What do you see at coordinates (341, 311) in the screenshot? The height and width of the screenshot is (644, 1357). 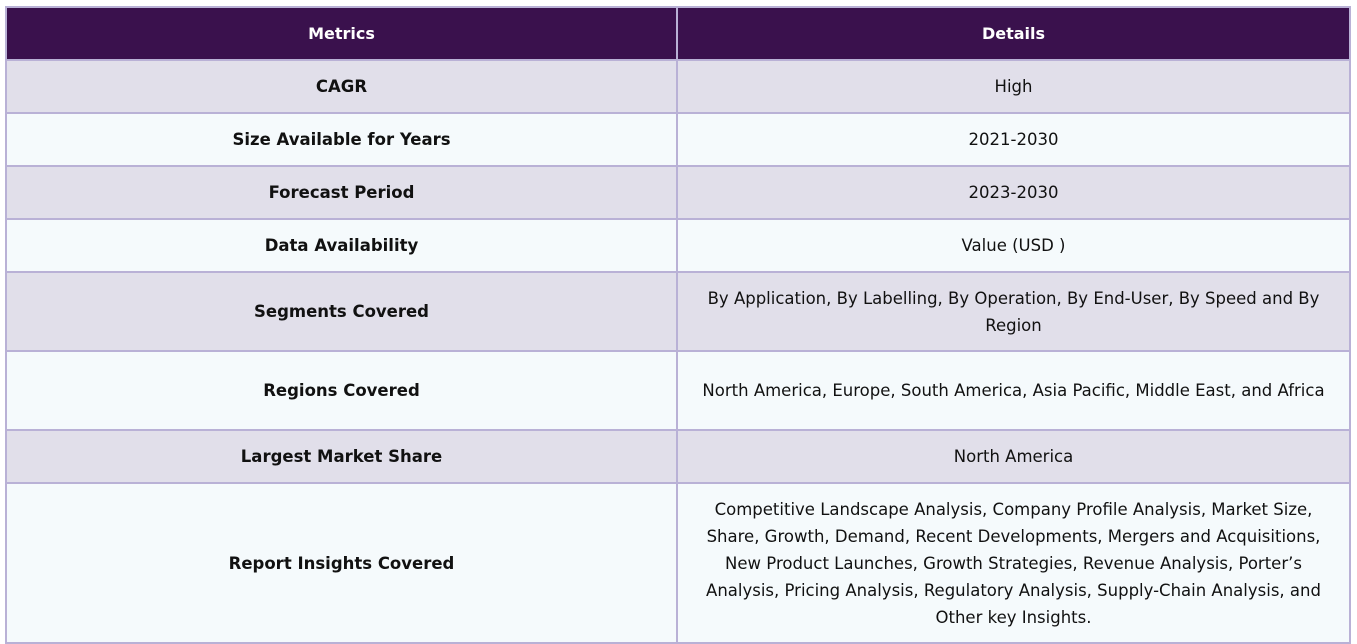 I see `metric-cell: Segments Covered` at bounding box center [341, 311].